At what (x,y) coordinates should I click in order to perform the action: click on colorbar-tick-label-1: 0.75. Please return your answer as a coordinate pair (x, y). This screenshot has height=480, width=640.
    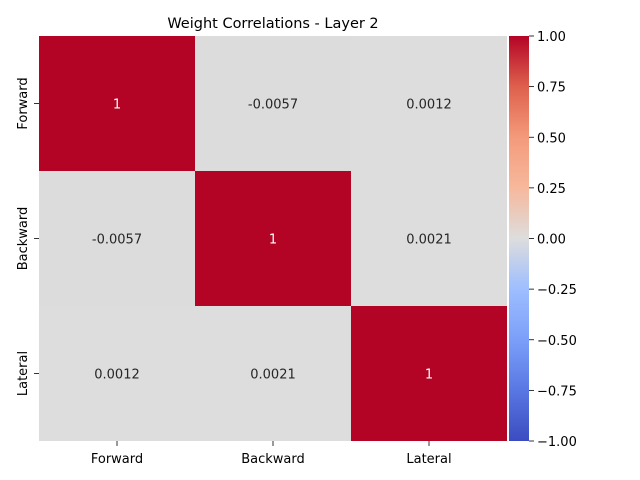
    Looking at the image, I should click on (551, 88).